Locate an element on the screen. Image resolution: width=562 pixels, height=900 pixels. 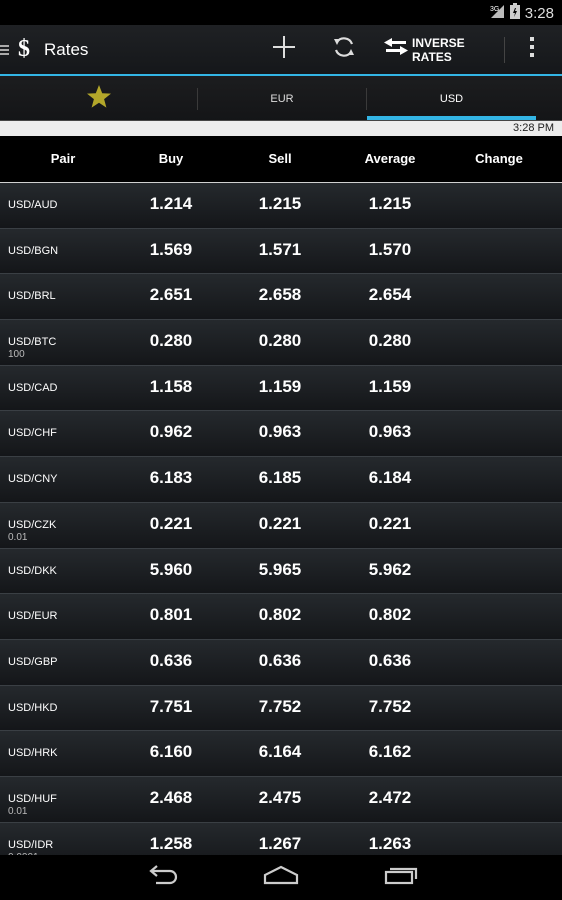
add-button is located at coordinates (284, 49).